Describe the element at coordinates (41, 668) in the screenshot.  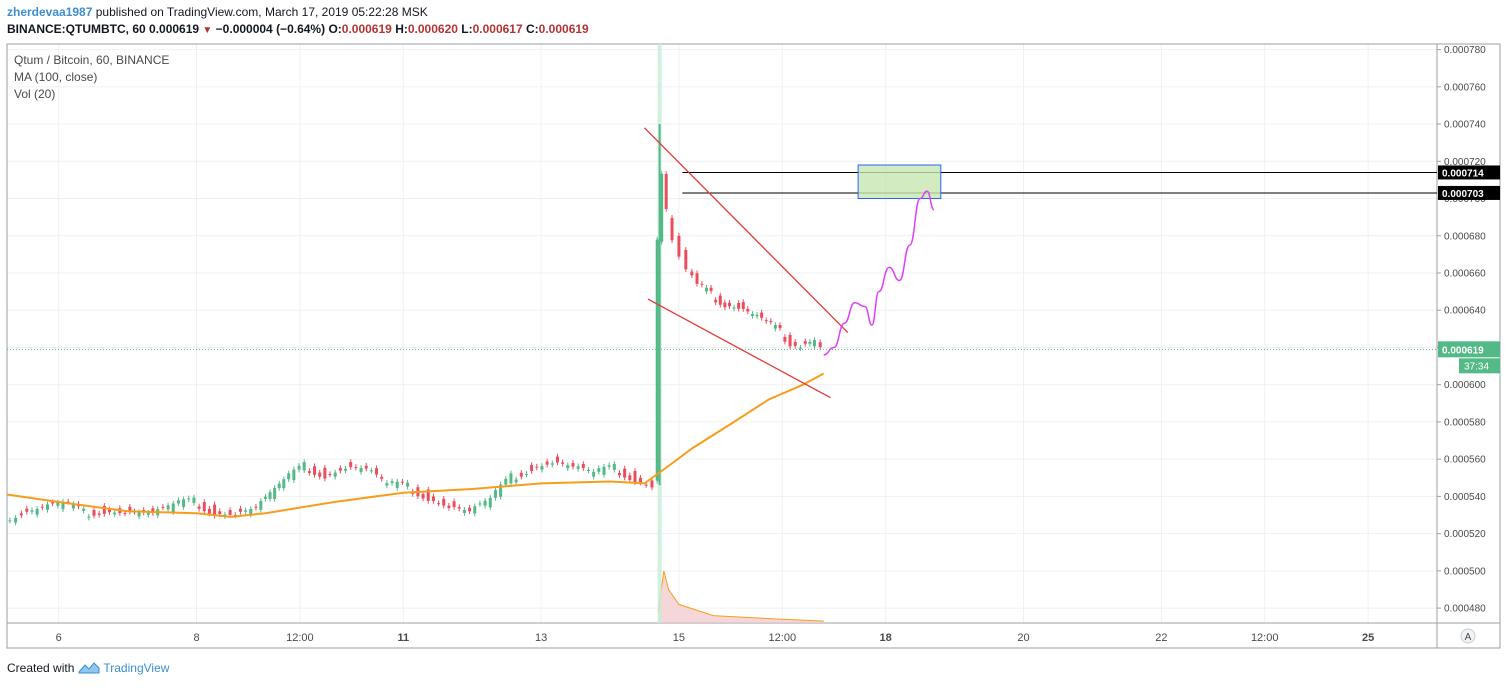
I see `created-with-text: Created with` at that location.